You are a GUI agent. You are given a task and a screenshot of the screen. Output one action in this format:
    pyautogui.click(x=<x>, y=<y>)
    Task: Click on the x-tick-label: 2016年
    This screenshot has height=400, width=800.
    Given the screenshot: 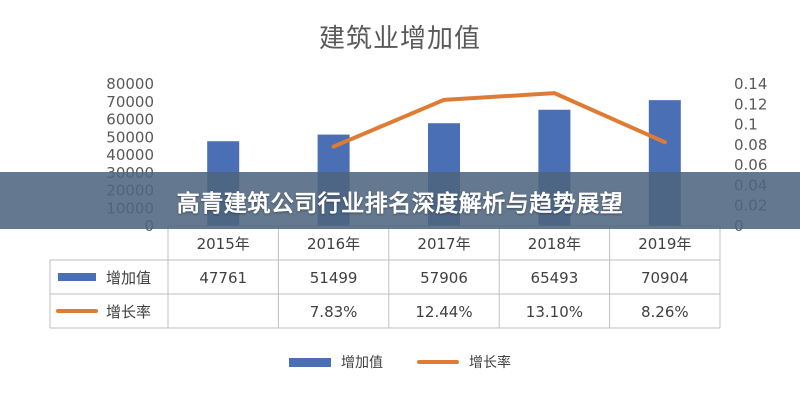 What is the action you would take?
    pyautogui.click(x=333, y=244)
    